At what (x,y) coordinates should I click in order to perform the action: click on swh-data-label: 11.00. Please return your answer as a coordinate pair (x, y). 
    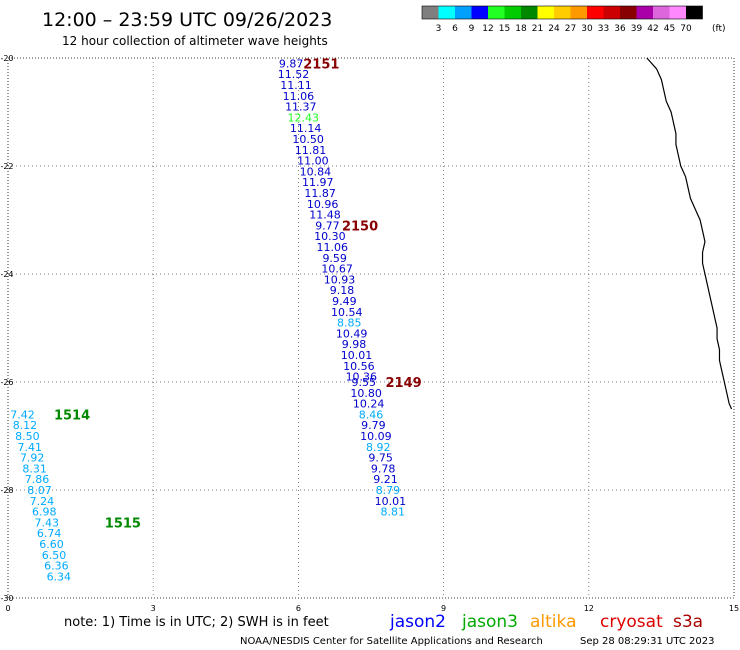
    Looking at the image, I should click on (313, 161).